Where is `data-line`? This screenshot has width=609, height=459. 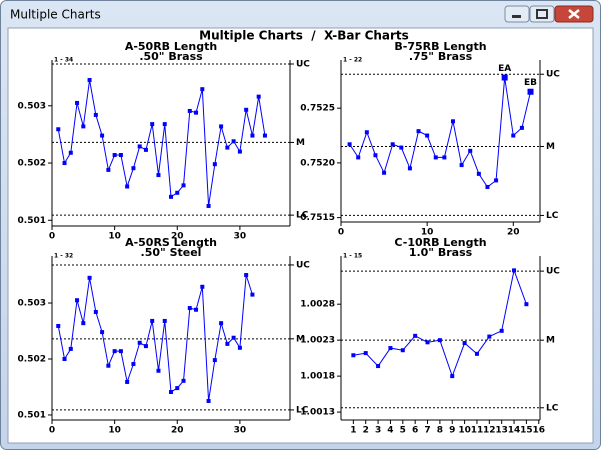 data-line is located at coordinates (161, 143).